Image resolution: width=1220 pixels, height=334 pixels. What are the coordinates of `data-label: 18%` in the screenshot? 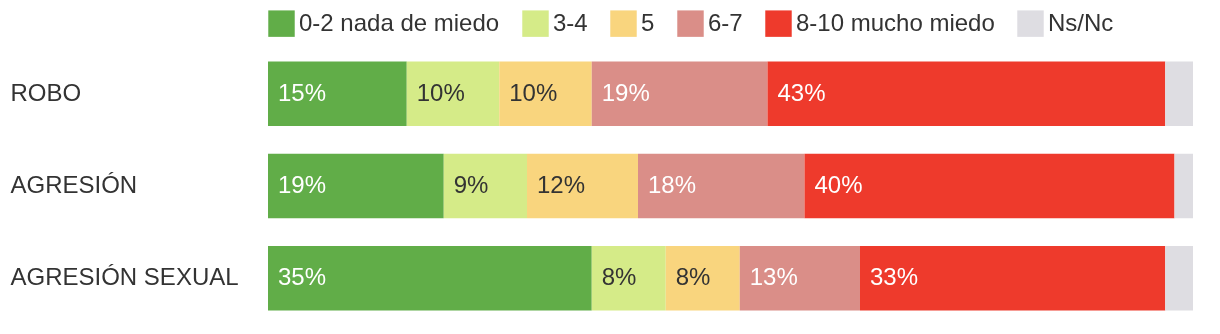 It's located at (672, 184).